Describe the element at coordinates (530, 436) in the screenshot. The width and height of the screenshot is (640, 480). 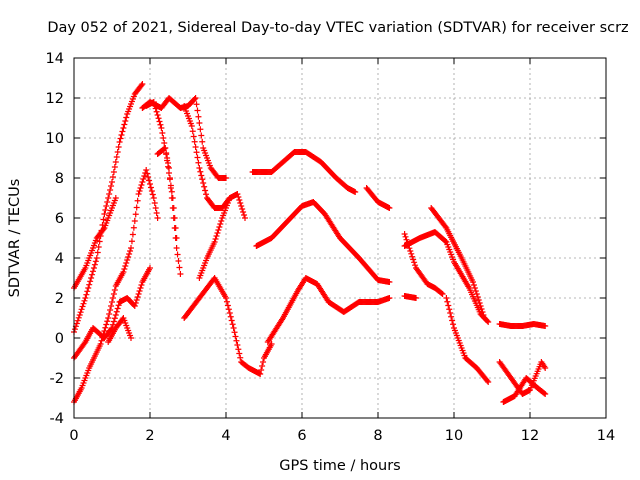
I see `x-tick-label: 12` at that location.